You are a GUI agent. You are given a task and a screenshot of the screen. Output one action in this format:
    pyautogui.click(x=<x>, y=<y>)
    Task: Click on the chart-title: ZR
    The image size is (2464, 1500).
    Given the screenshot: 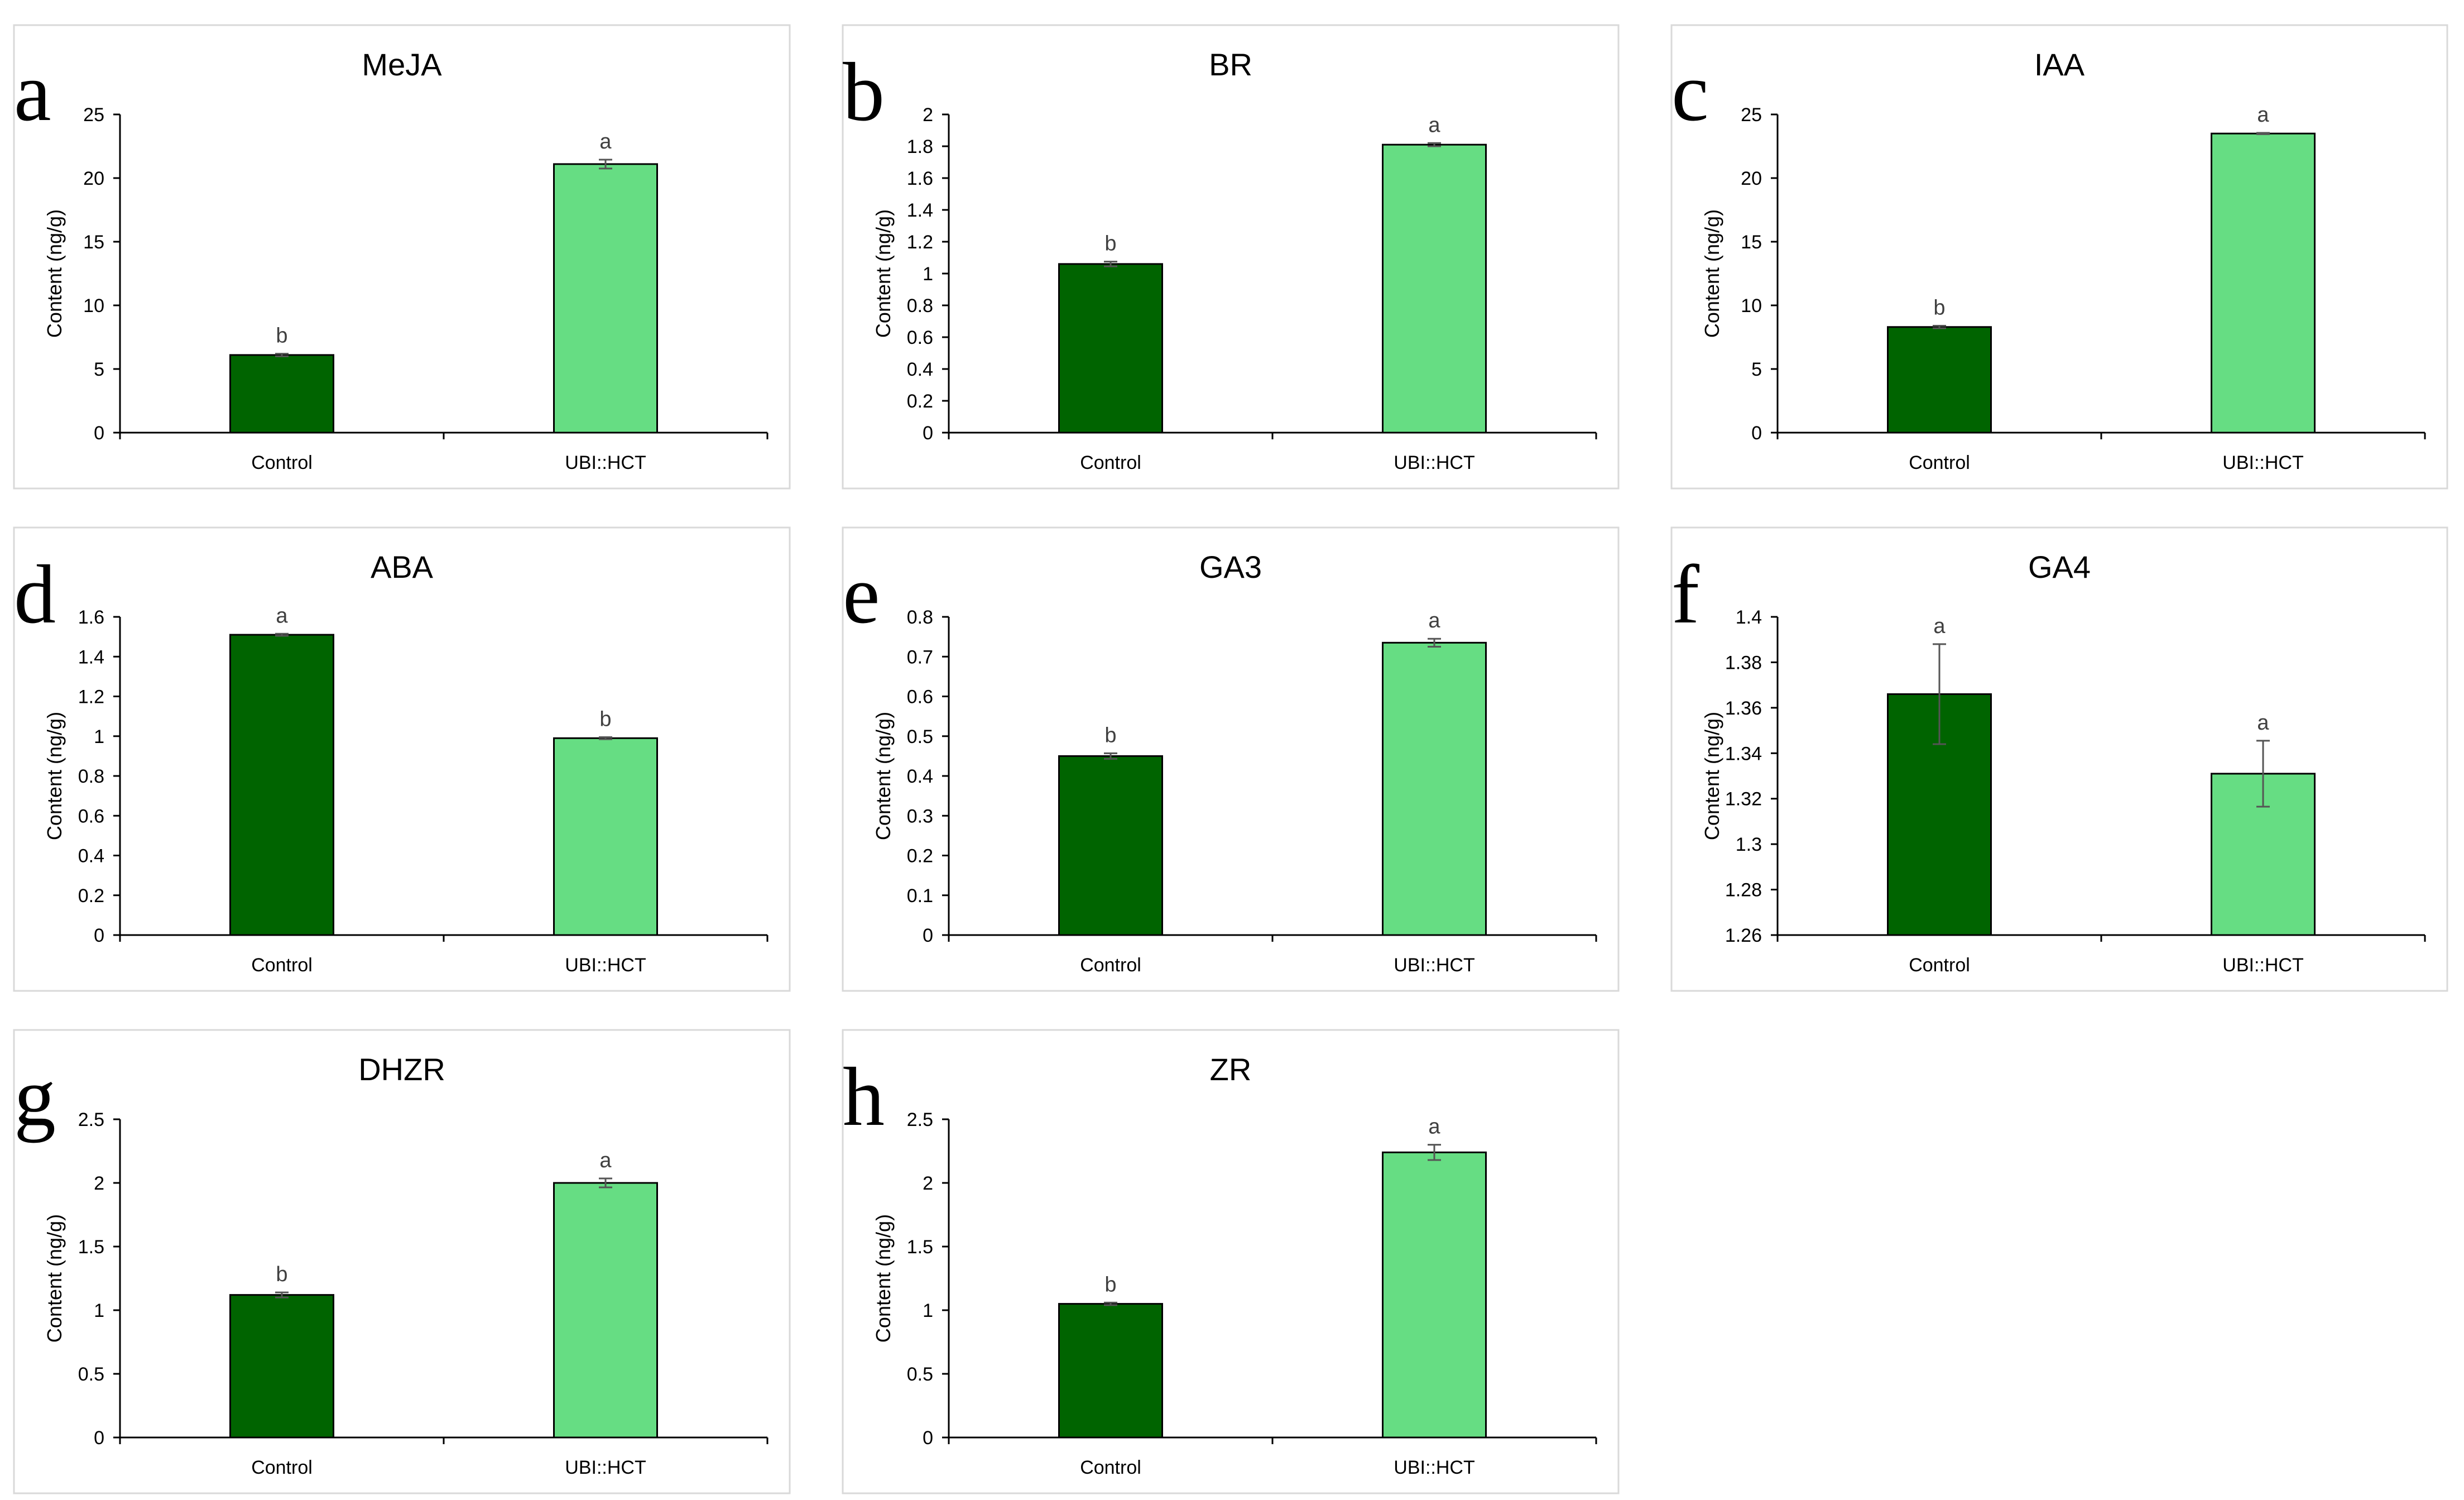 What is the action you would take?
    pyautogui.click(x=1231, y=1069)
    